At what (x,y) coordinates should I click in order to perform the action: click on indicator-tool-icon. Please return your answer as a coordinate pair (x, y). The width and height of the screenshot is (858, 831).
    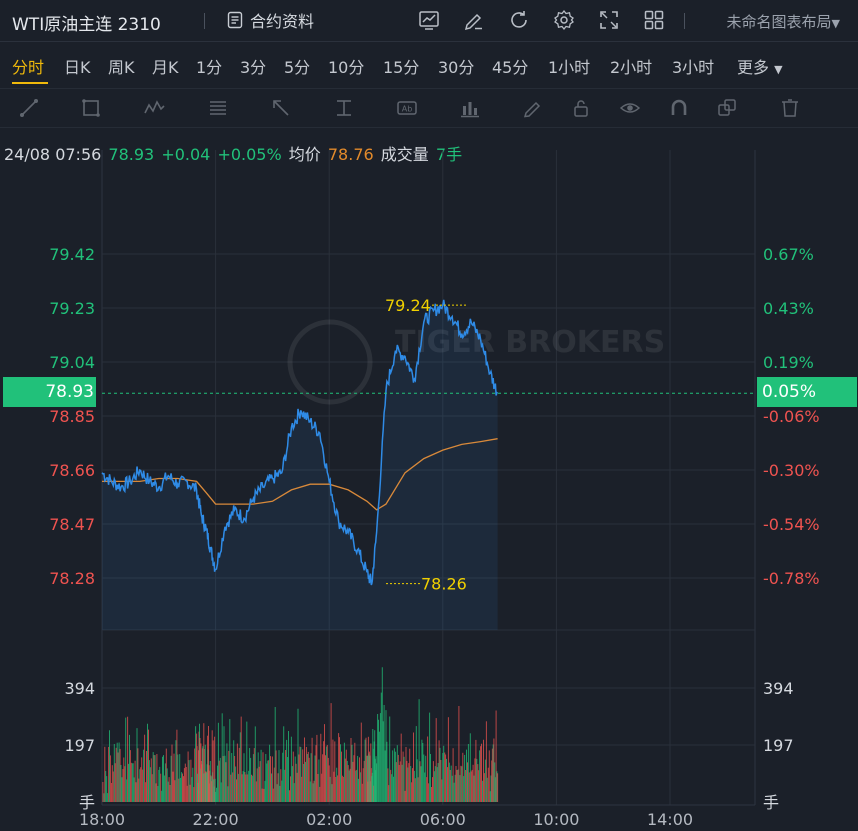
    Looking at the image, I should click on (470, 108).